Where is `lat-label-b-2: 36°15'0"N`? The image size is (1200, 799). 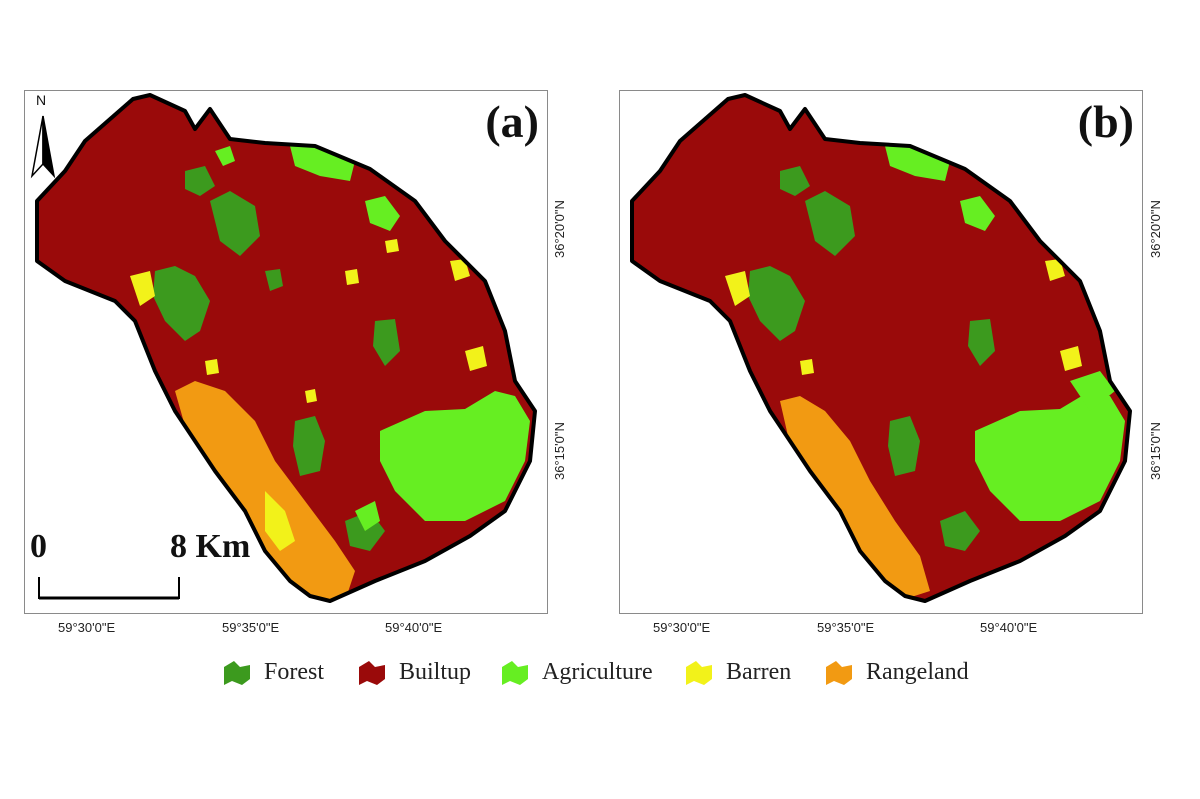
lat-label-b-2: 36°15'0"N is located at coordinates (1155, 451).